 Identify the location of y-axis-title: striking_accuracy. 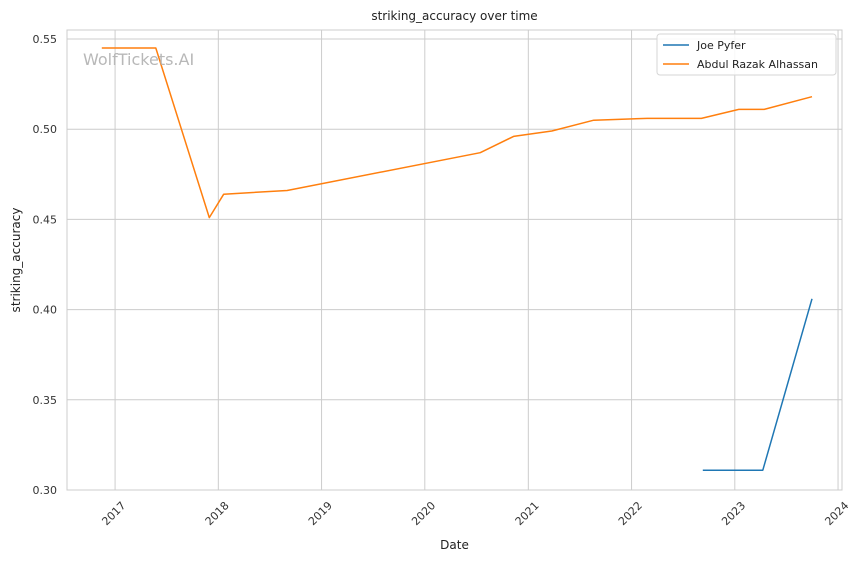
(16, 260).